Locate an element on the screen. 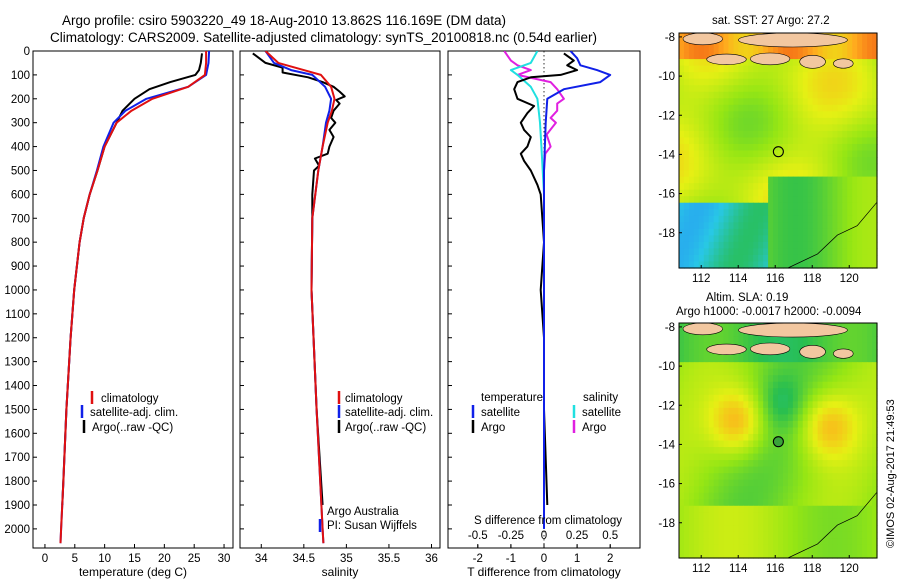 The width and height of the screenshot is (900, 580). island is located at coordinates (812, 351).